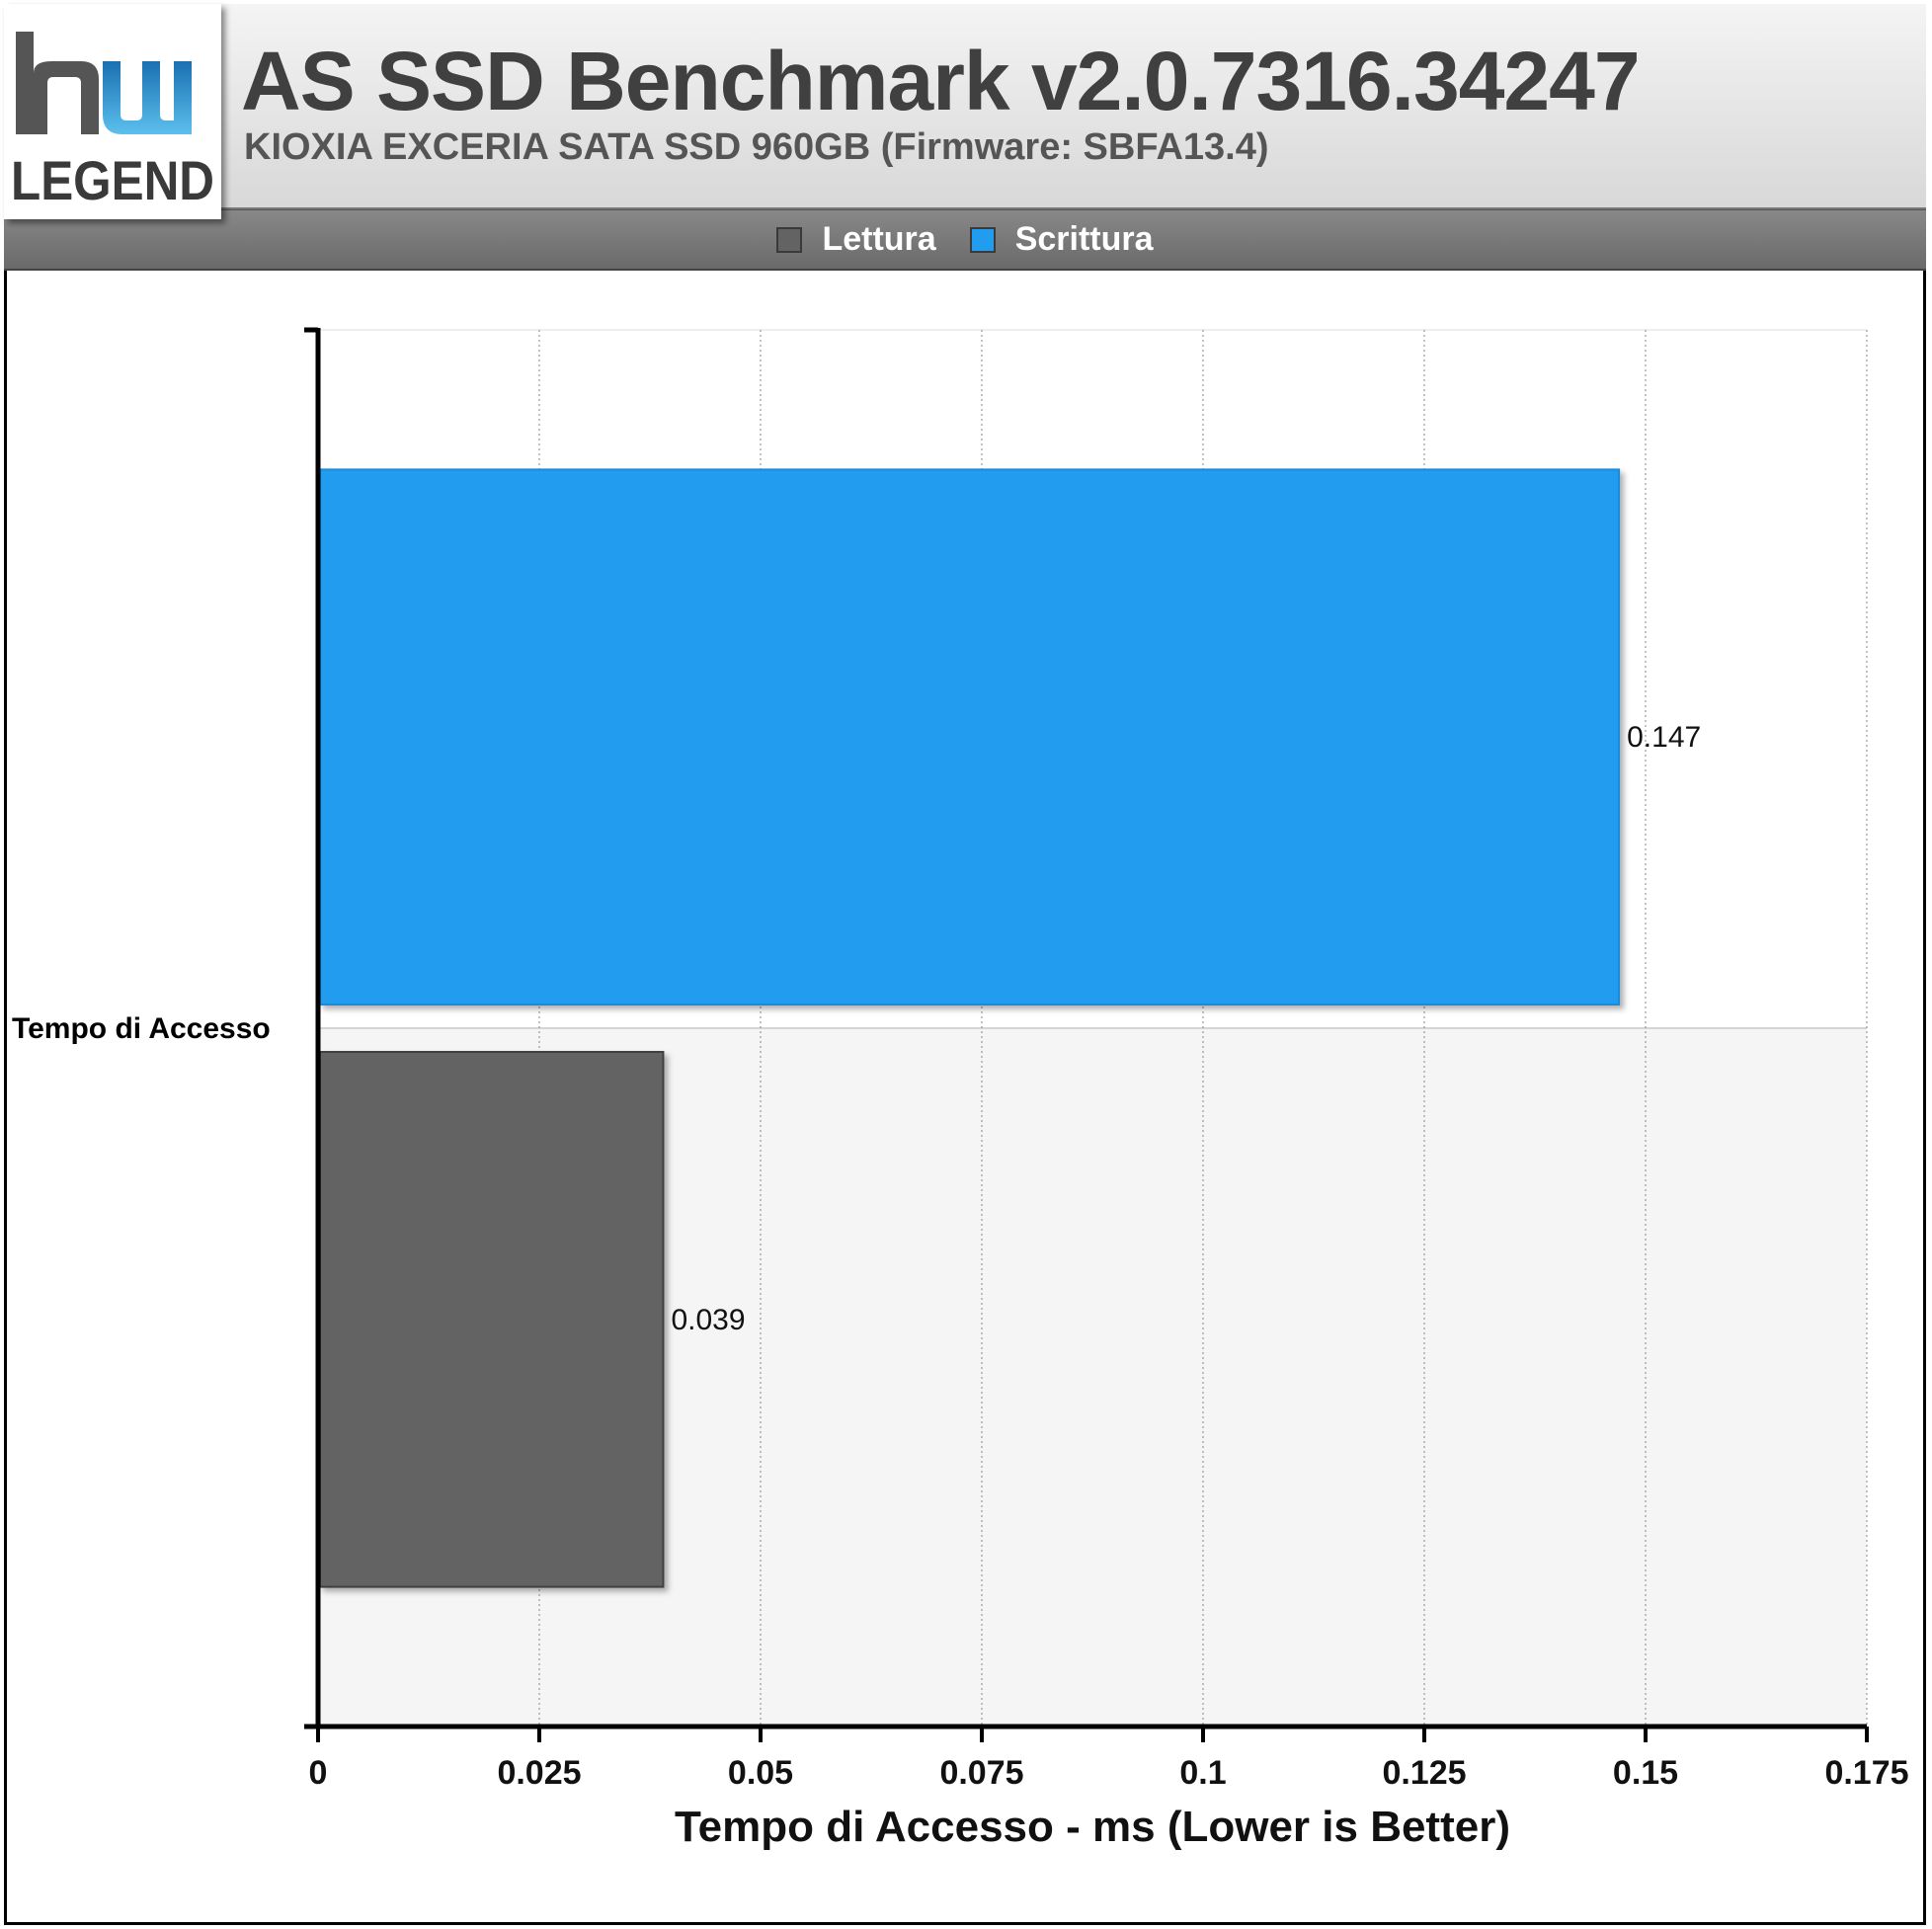 Image resolution: width=1932 pixels, height=1929 pixels. Describe the element at coordinates (1084, 239) in the screenshot. I see `legend-label-scrittura: Scrittura` at that location.